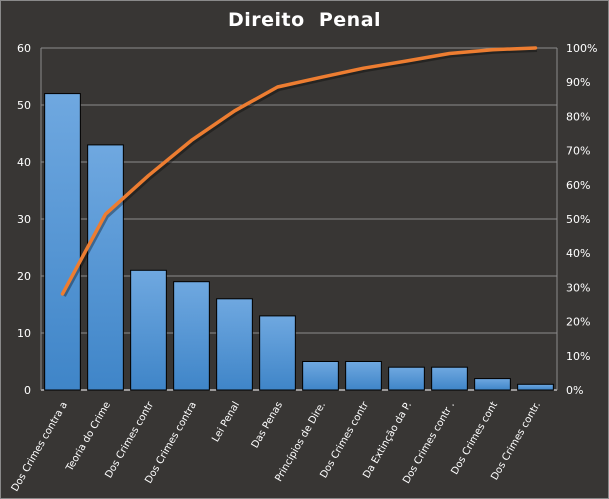  What do you see at coordinates (516, 441) in the screenshot?
I see `x-tick-label: Dos Crimes contr.` at bounding box center [516, 441].